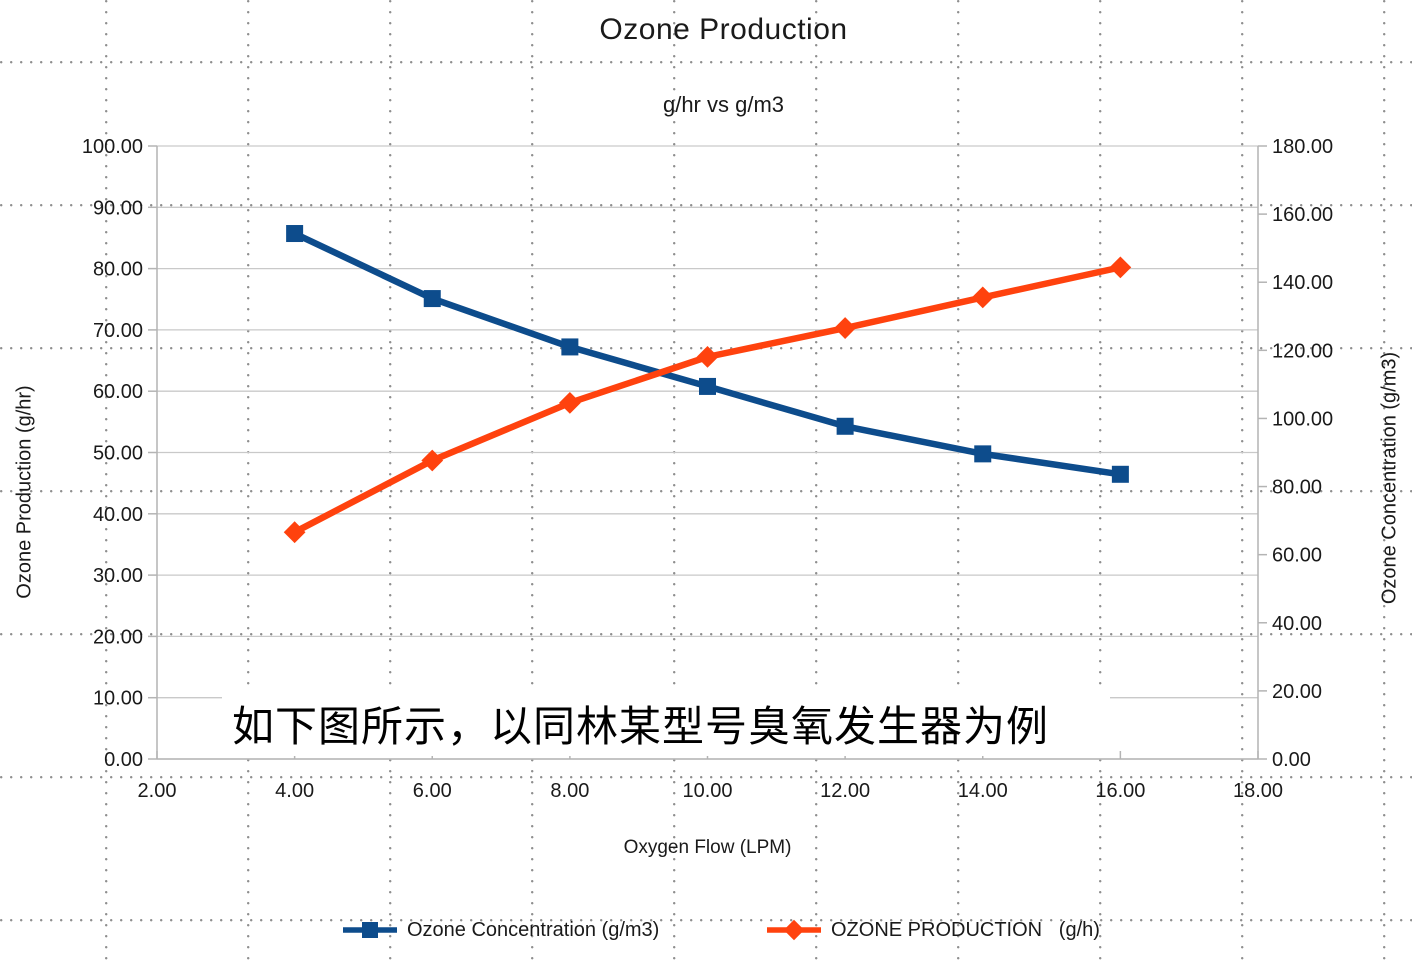  What do you see at coordinates (118, 208) in the screenshot?
I see `svg-text: 90.00` at bounding box center [118, 208].